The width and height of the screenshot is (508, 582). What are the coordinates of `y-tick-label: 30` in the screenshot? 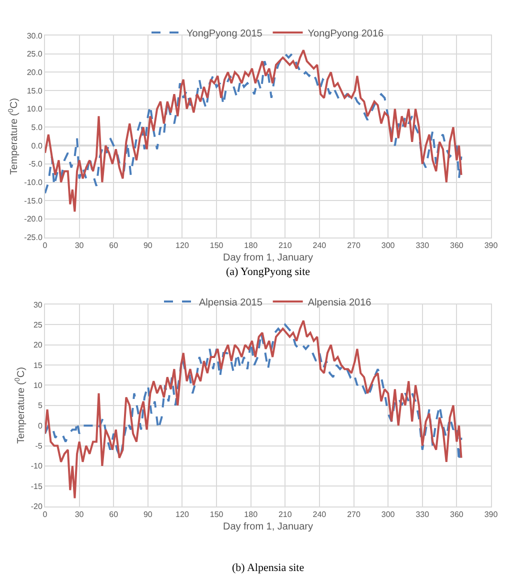 It's located at (38, 305).